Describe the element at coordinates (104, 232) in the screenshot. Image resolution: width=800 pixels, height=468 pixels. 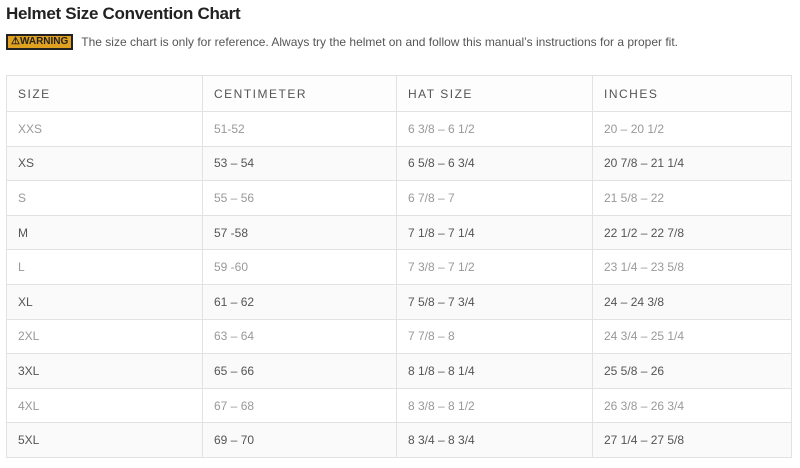
I see `size-cell: M` at that location.